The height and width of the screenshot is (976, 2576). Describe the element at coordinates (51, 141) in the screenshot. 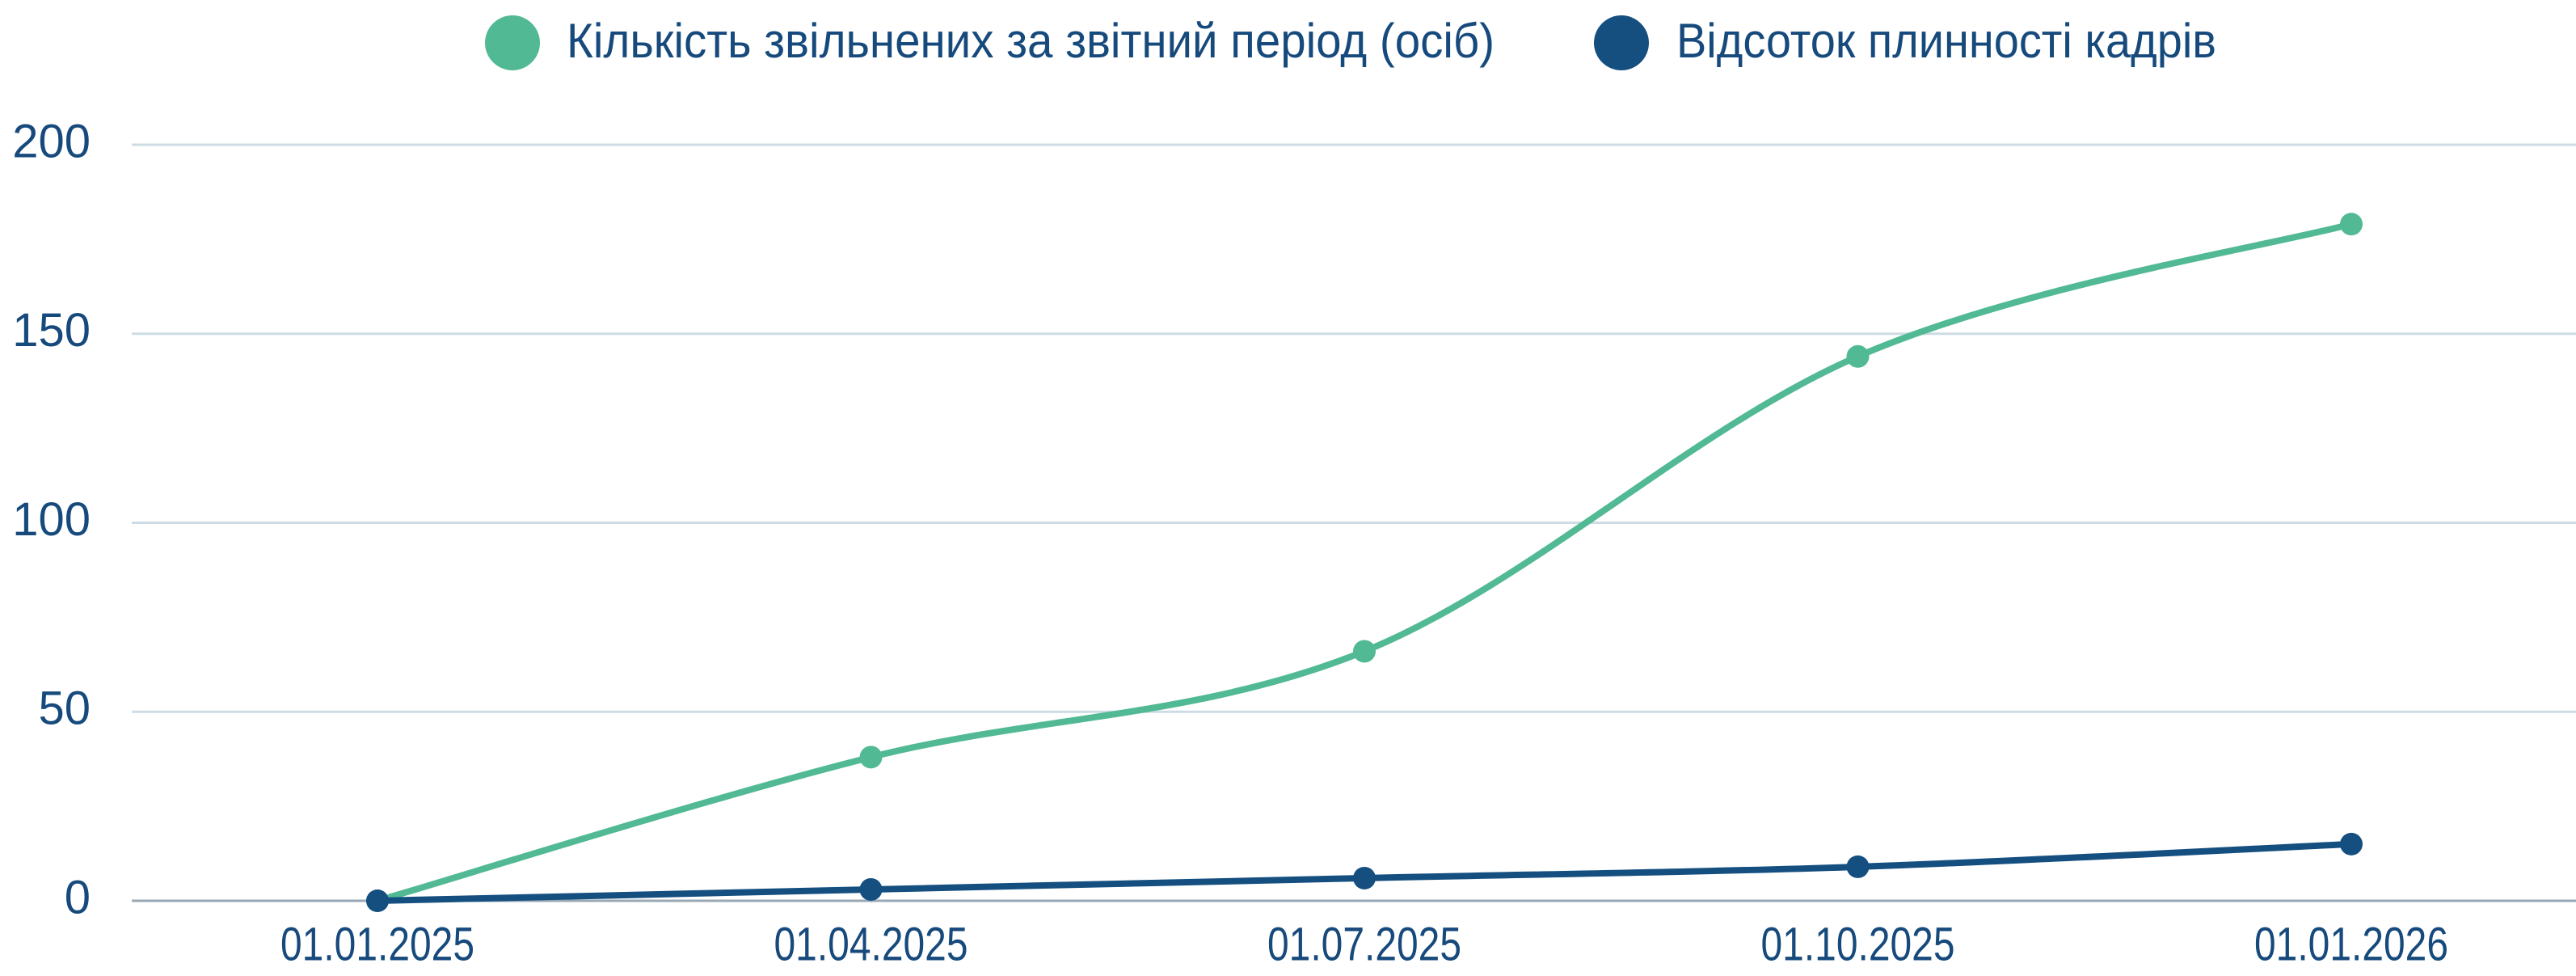

I see `y-tick-label: 200` at that location.